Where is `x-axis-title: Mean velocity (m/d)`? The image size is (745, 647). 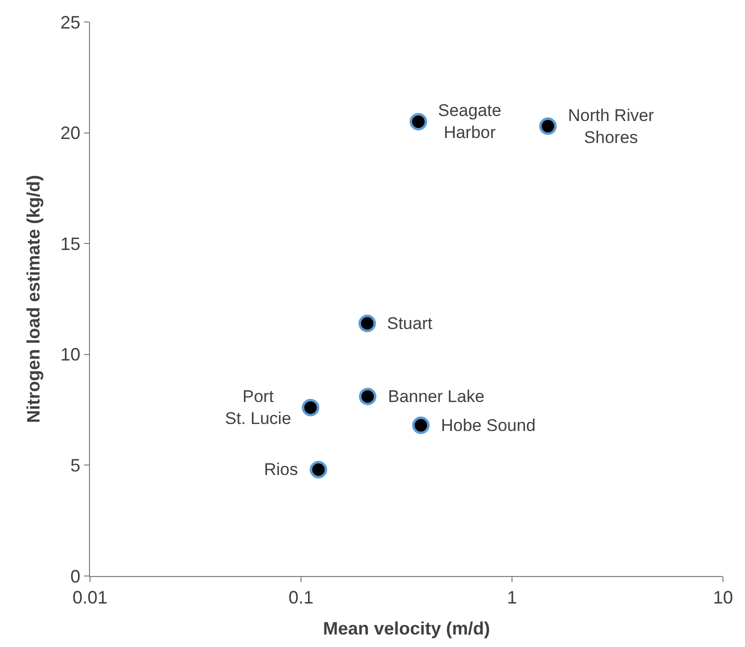
x-axis-title: Mean velocity (m/d) is located at coordinates (406, 628).